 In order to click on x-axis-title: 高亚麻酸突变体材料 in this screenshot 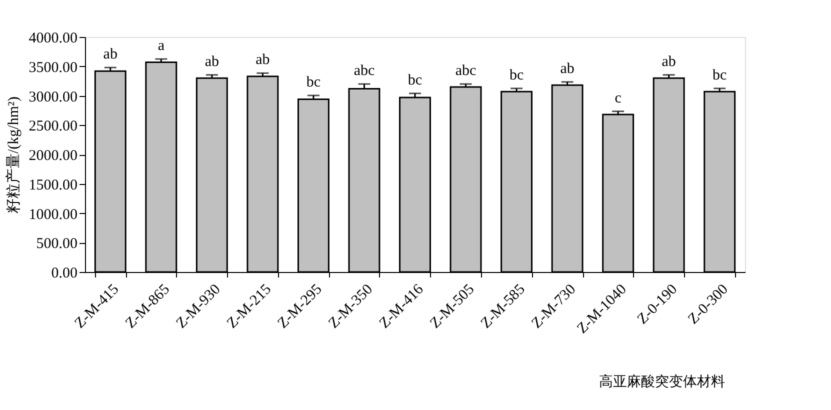, I will do `click(662, 382)`.